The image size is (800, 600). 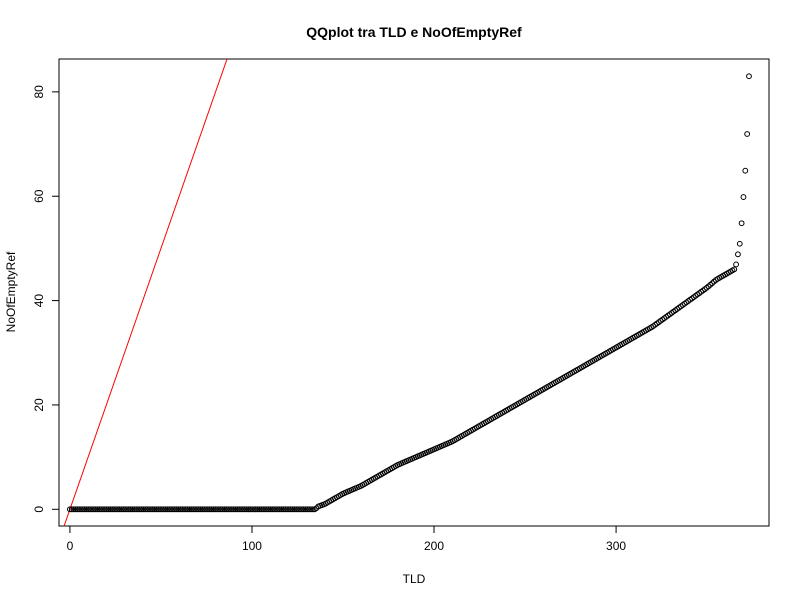 I want to click on x-tick-label: 100, so click(x=252, y=546).